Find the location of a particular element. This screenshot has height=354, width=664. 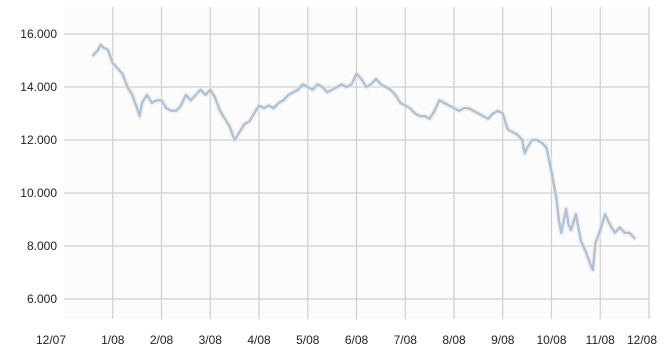

x-tick-label: 1/08 is located at coordinates (113, 340).